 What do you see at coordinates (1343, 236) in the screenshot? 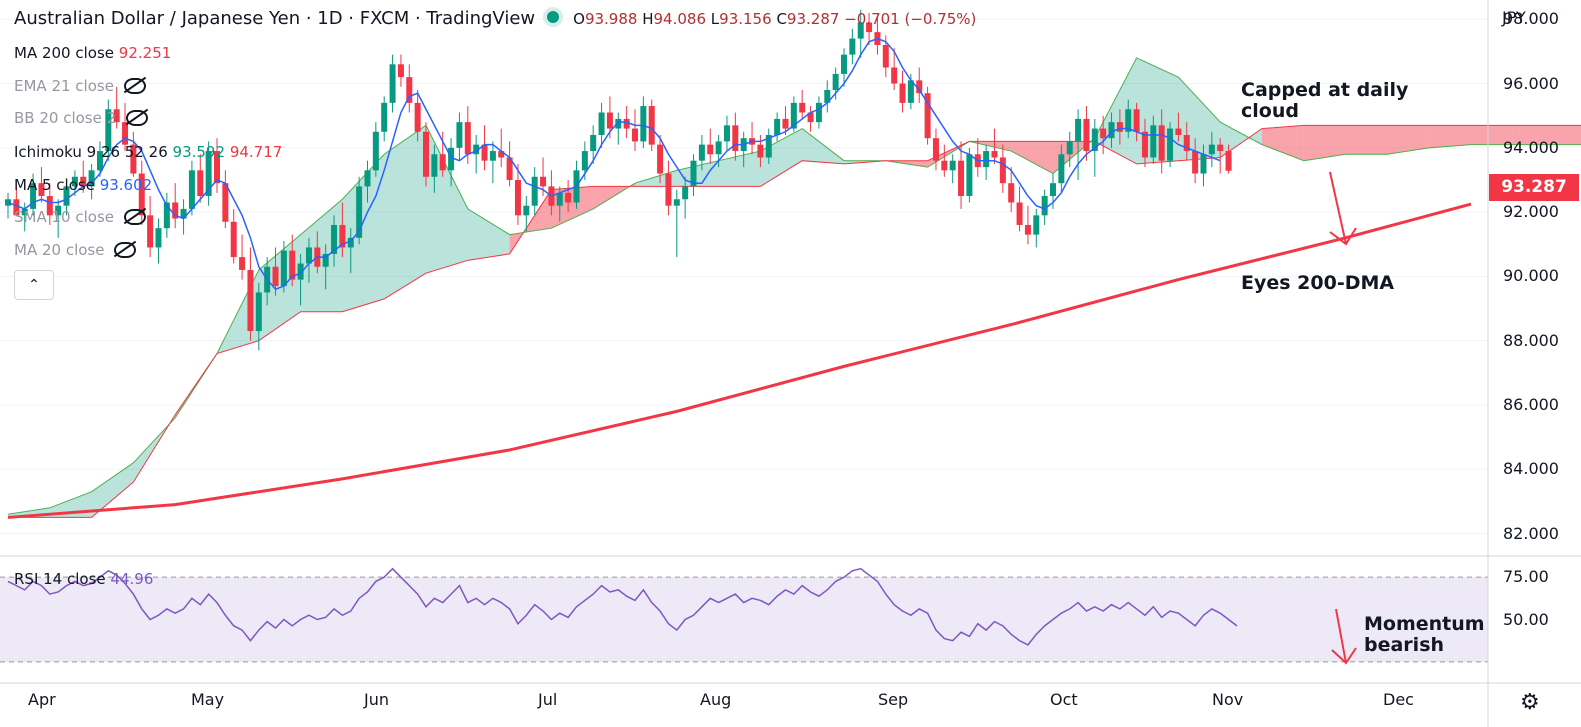
I see `arrow-head` at bounding box center [1343, 236].